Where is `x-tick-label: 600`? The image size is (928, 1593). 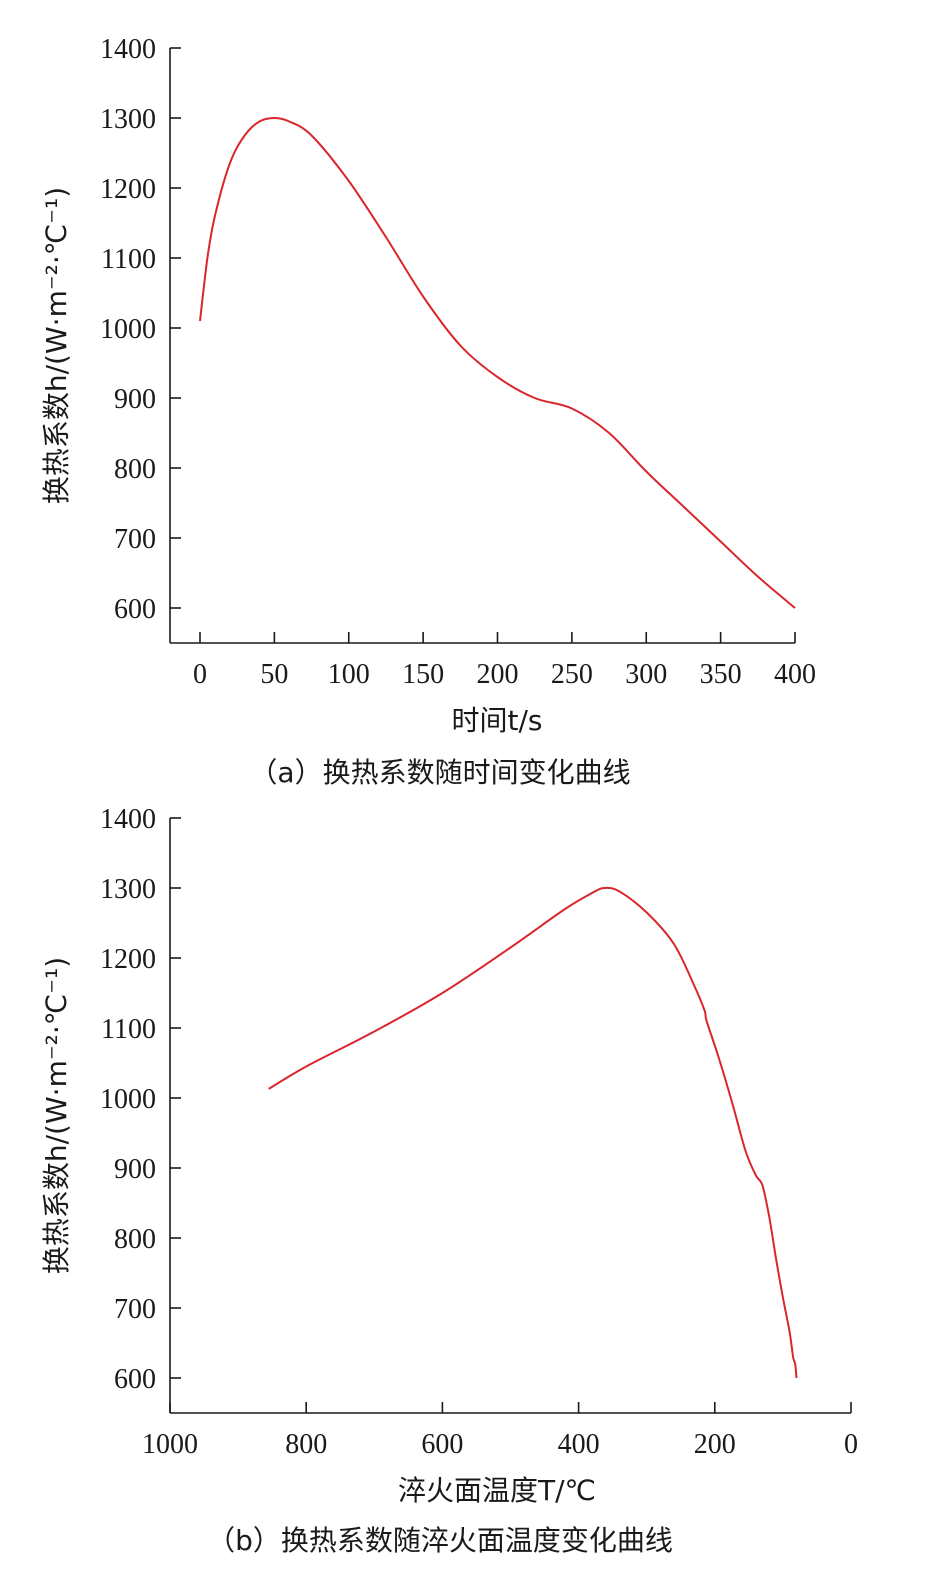 x-tick-label: 600 is located at coordinates (442, 1444).